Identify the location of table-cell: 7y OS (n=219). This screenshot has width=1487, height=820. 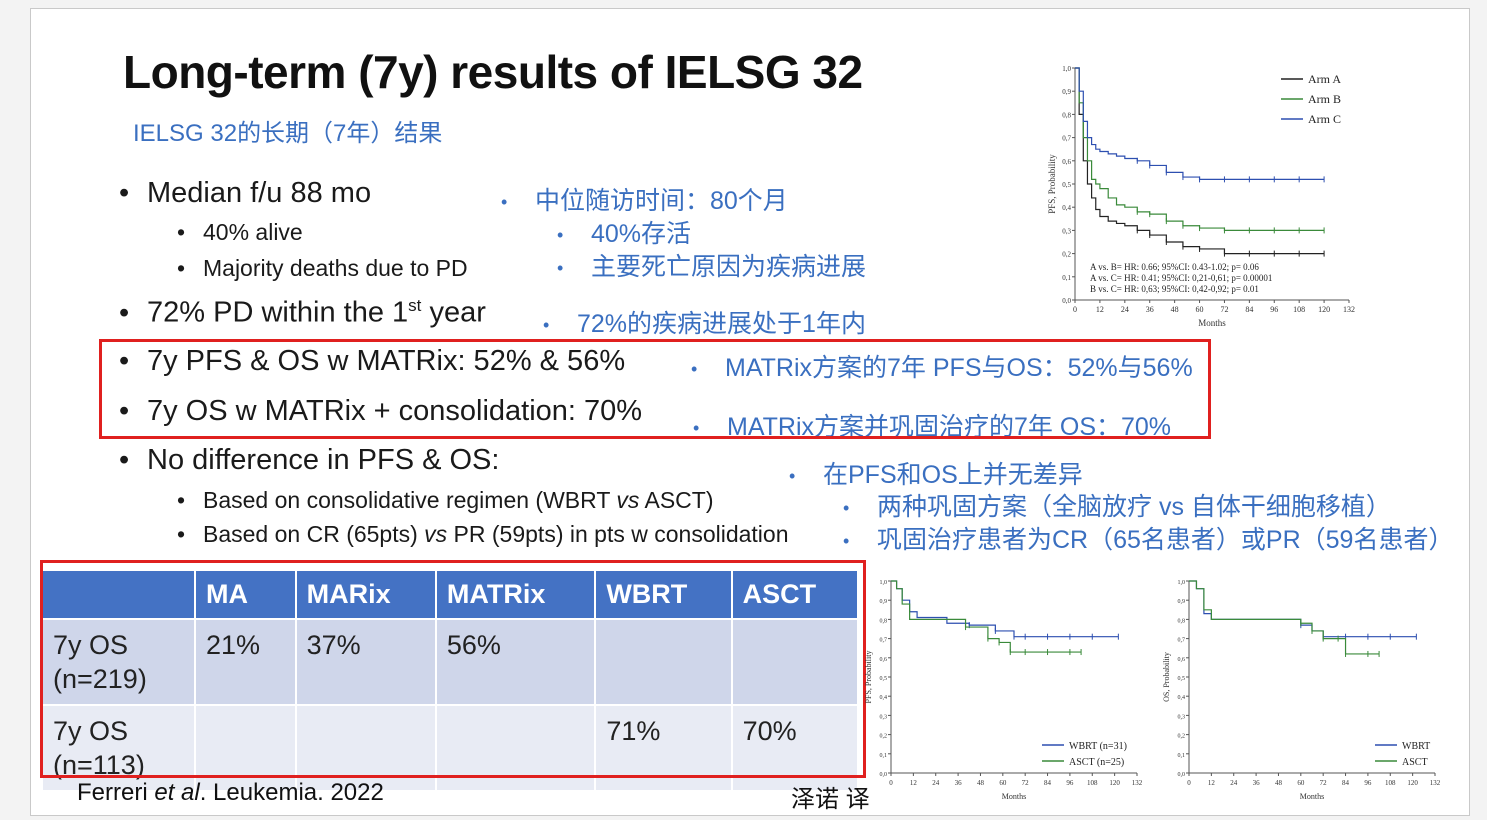
(119, 661).